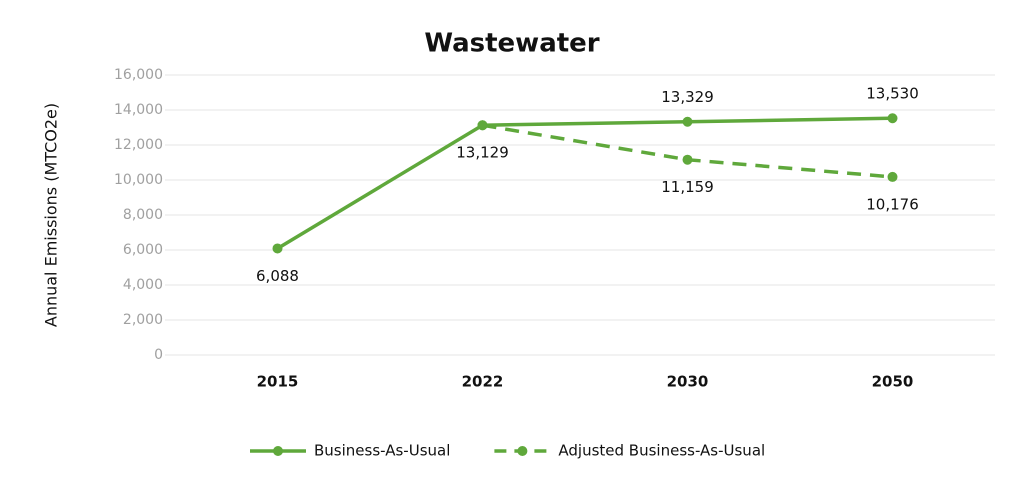  Describe the element at coordinates (892, 204) in the screenshot. I see `data-label: 10,176` at that location.